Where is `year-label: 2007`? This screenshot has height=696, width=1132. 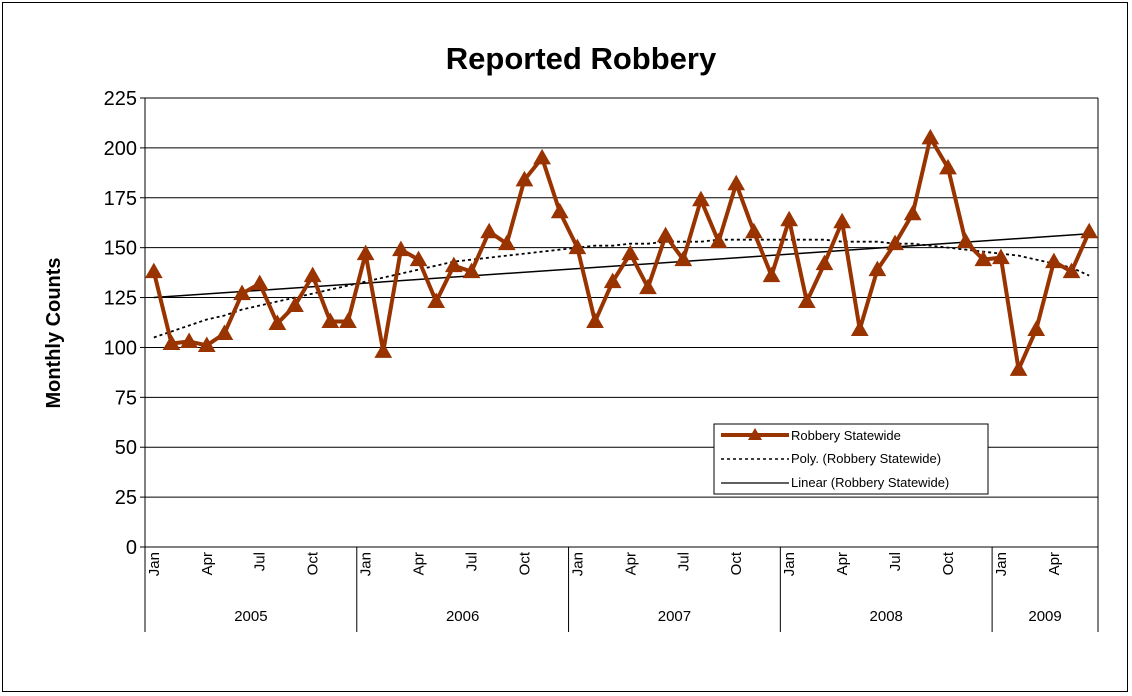 year-label: 2007 is located at coordinates (674, 616).